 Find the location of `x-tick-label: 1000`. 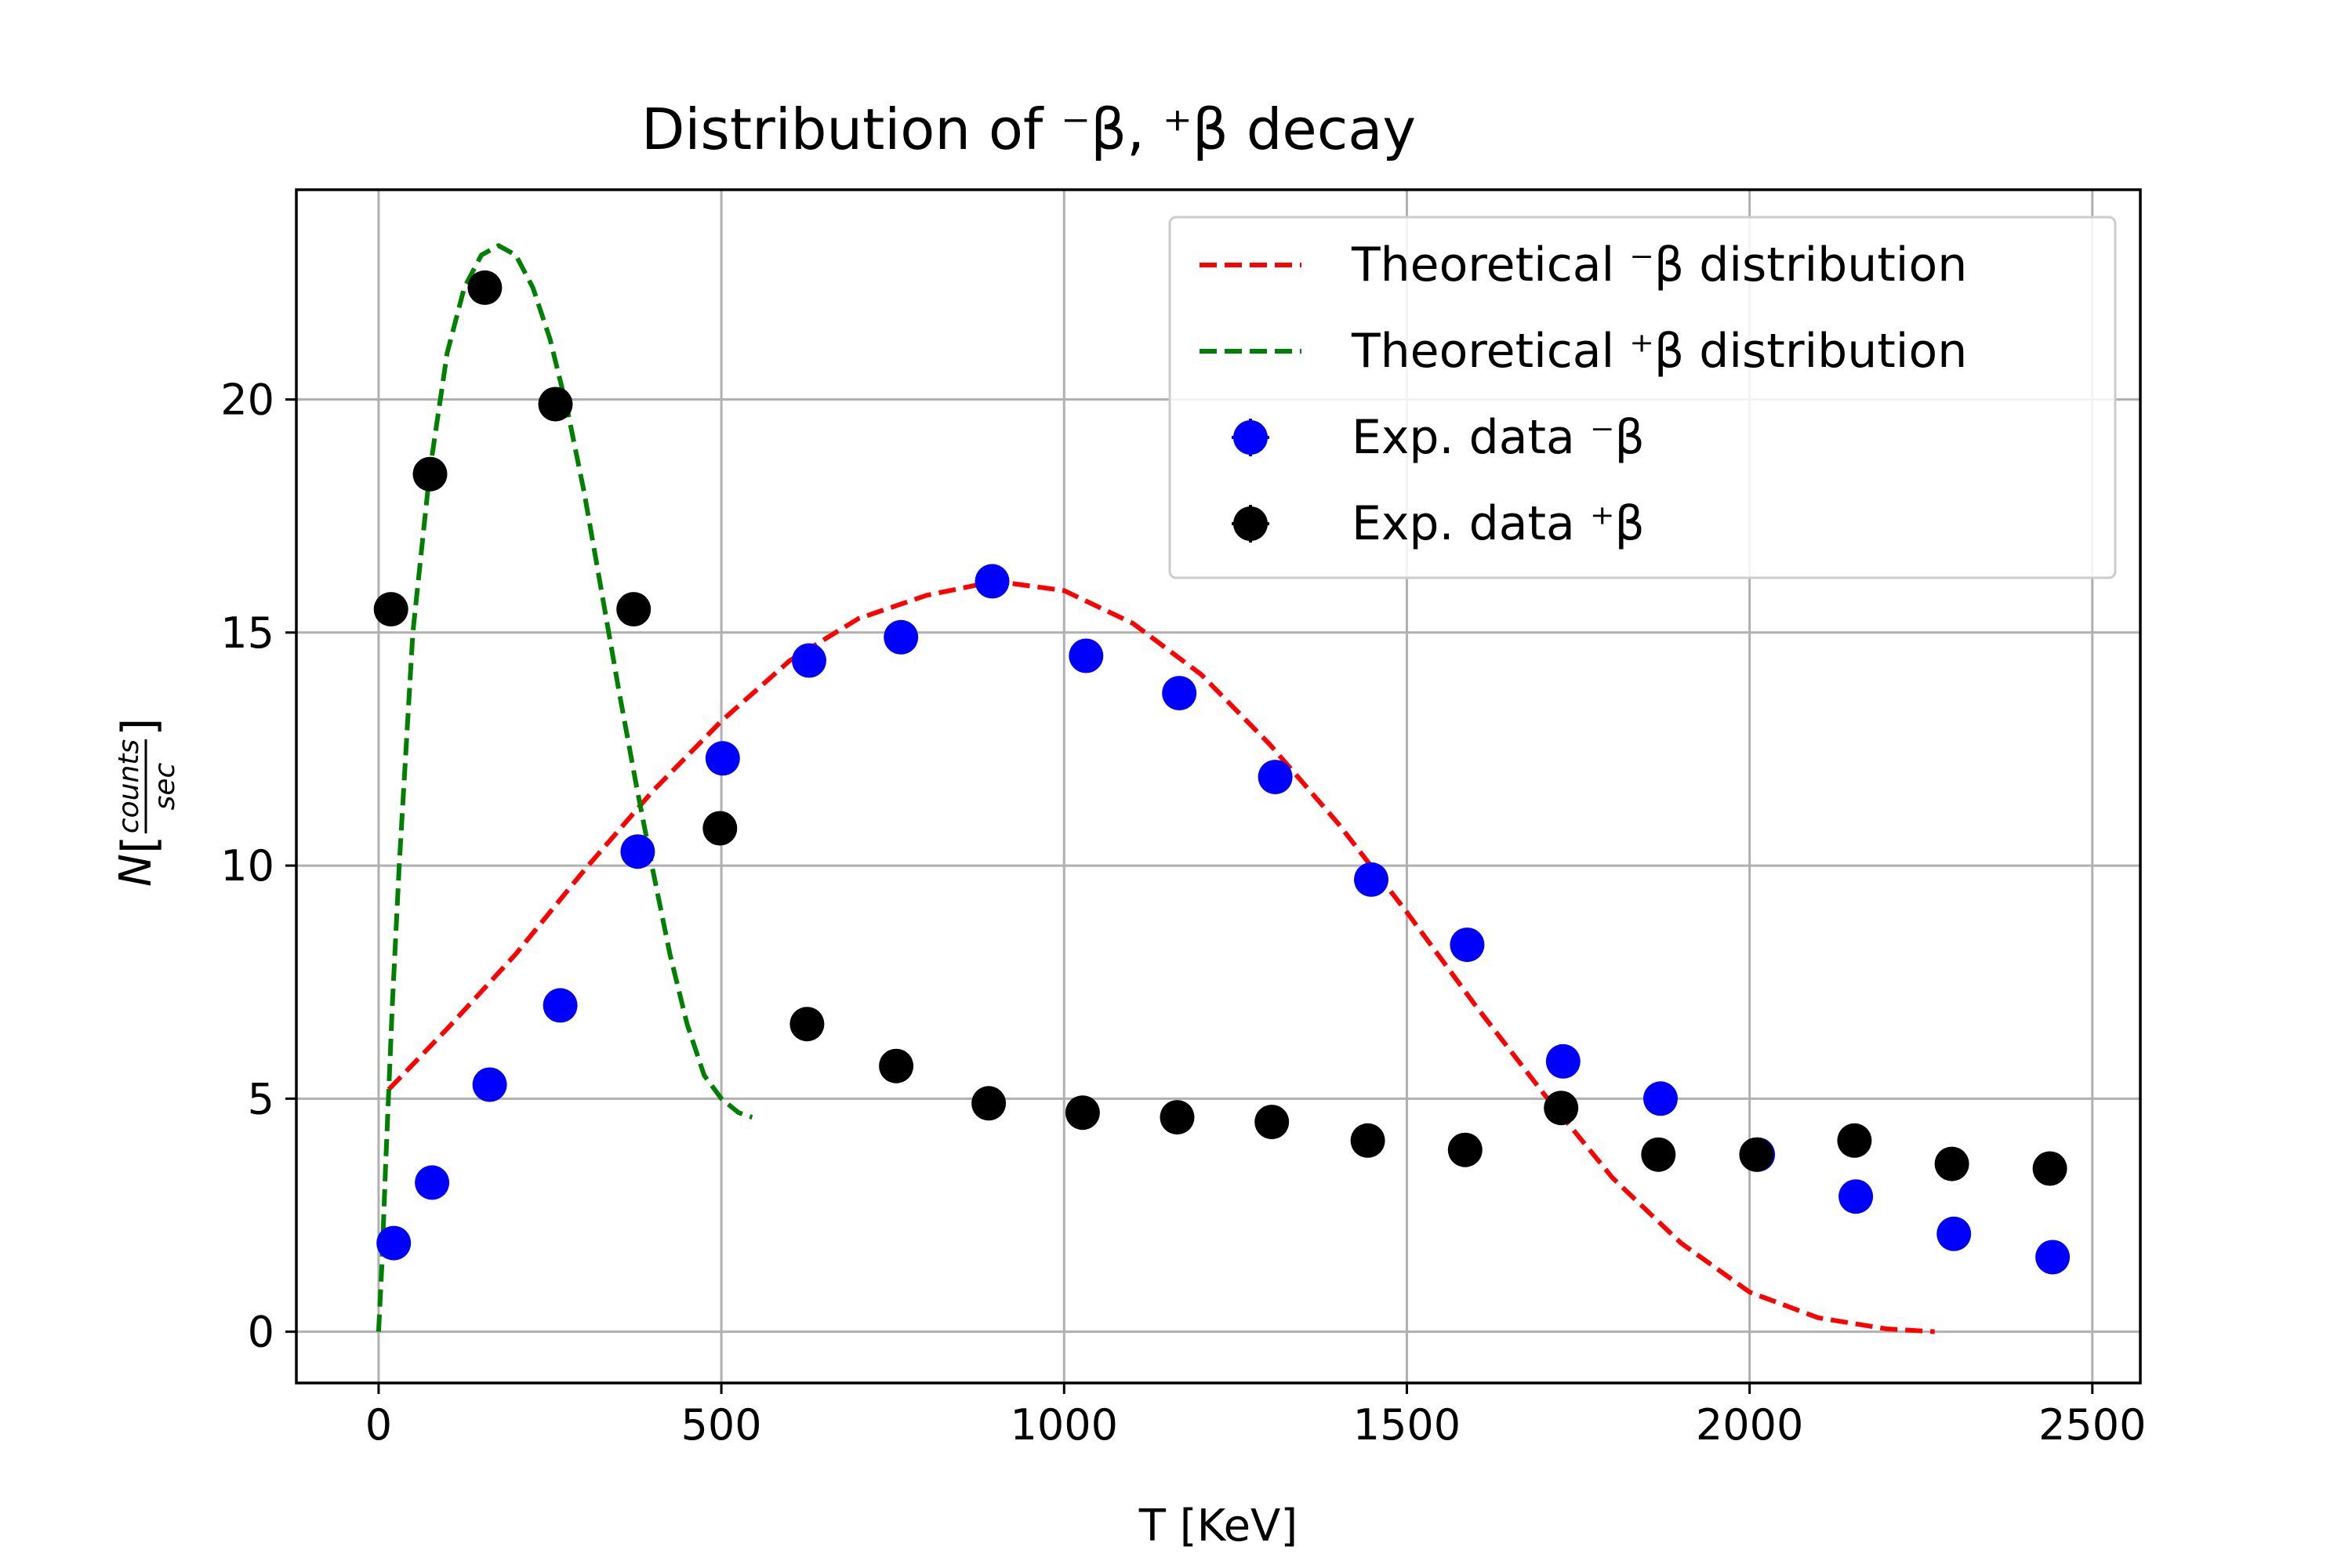

x-tick-label: 1000 is located at coordinates (1064, 1425).